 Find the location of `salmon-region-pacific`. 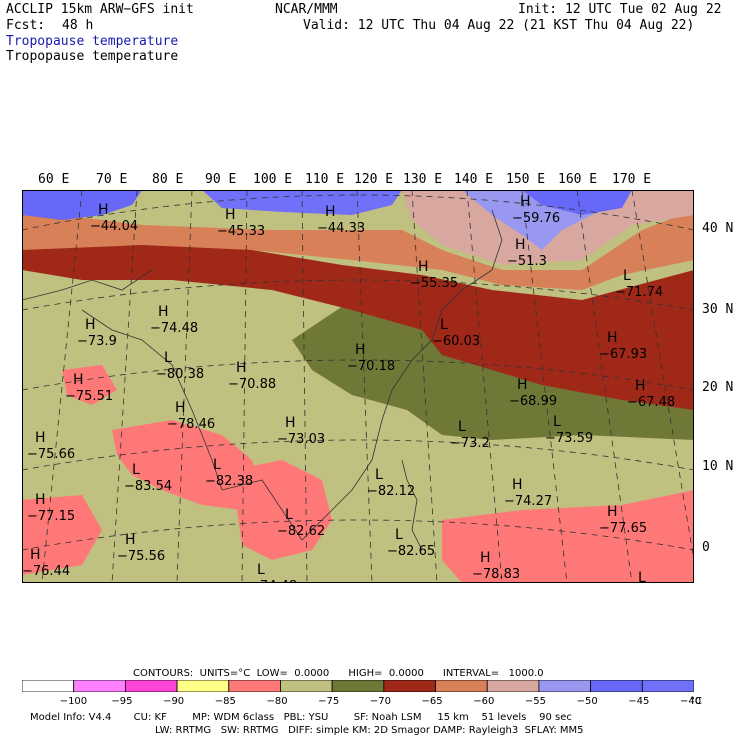

salmon-region-pacific is located at coordinates (568, 536).